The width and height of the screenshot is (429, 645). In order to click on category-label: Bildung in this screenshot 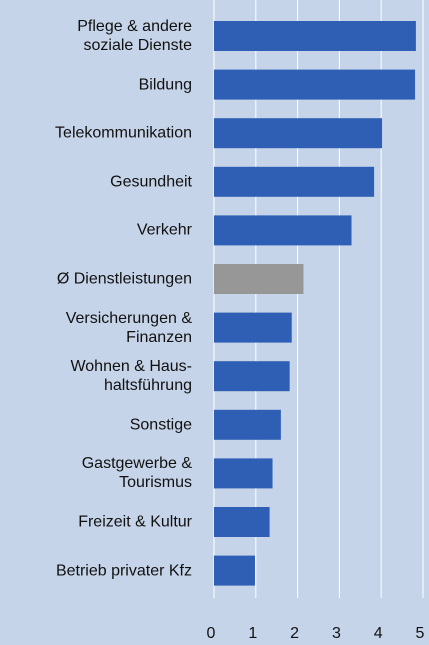, I will do `click(165, 85)`.